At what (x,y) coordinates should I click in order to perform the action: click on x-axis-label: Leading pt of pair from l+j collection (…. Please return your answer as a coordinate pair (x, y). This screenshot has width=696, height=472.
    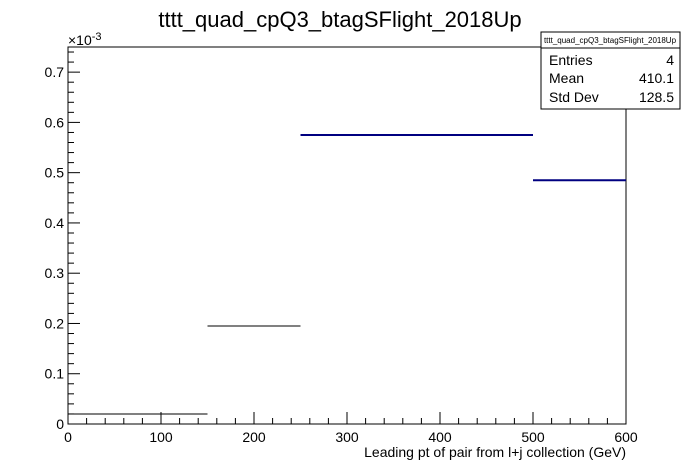
    Looking at the image, I should click on (495, 452).